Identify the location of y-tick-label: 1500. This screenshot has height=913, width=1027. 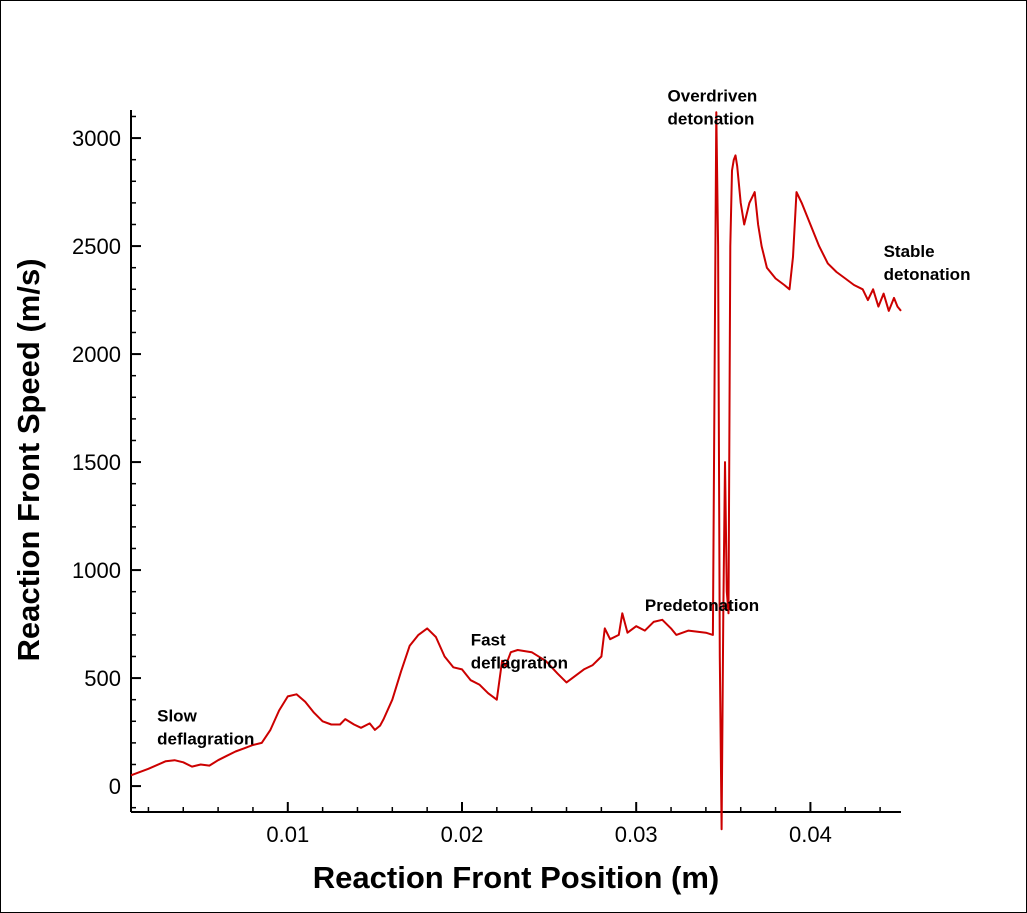
(96, 462).